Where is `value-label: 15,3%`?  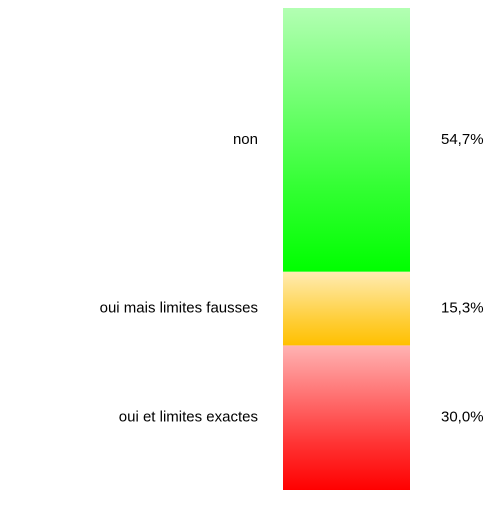
value-label: 15,3% is located at coordinates (462, 307).